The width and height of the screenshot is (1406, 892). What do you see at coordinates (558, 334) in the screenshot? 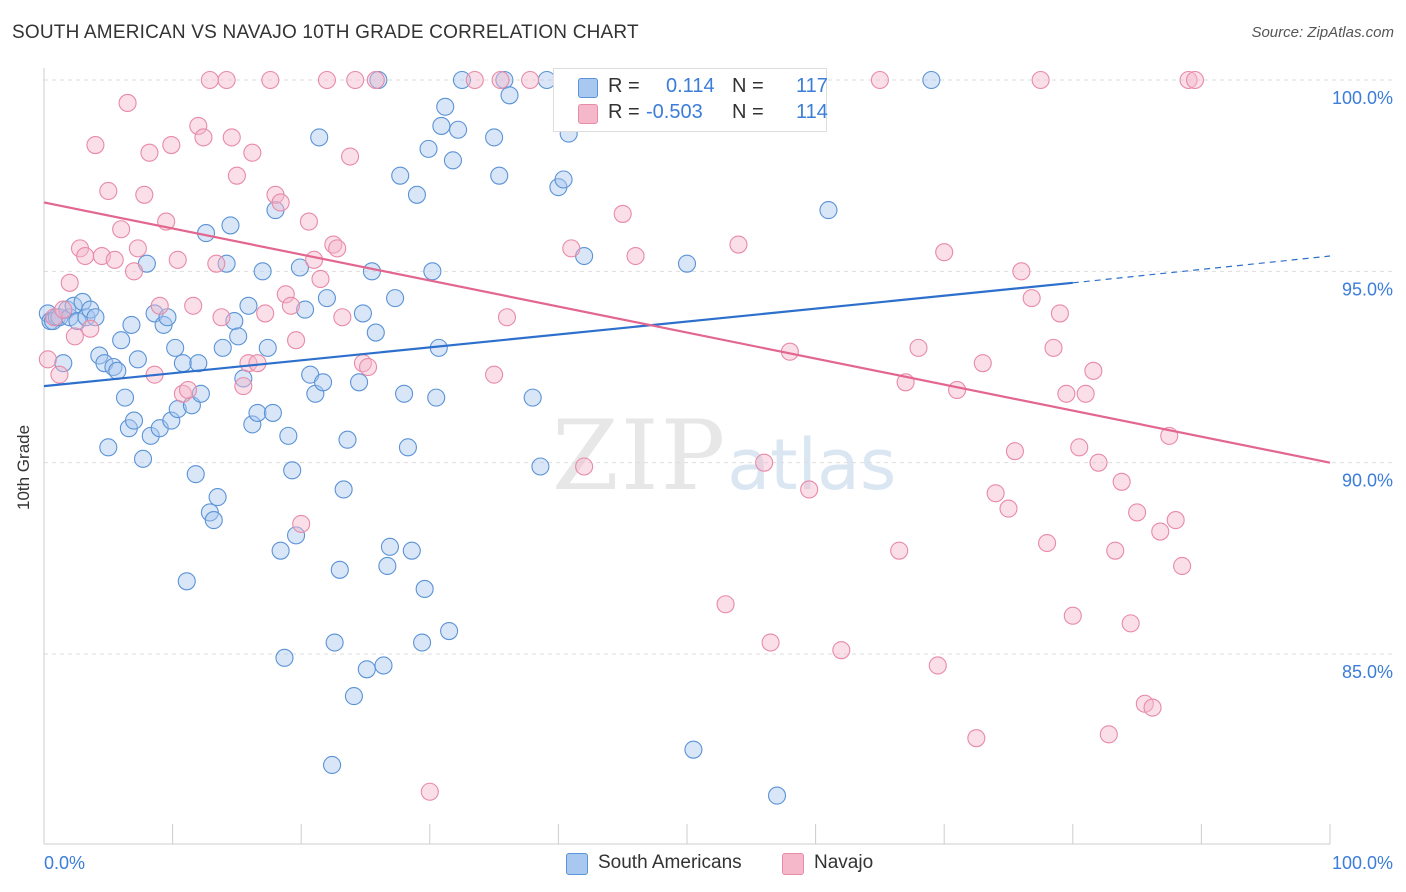
I see `trendline-south-americans` at bounding box center [558, 334].